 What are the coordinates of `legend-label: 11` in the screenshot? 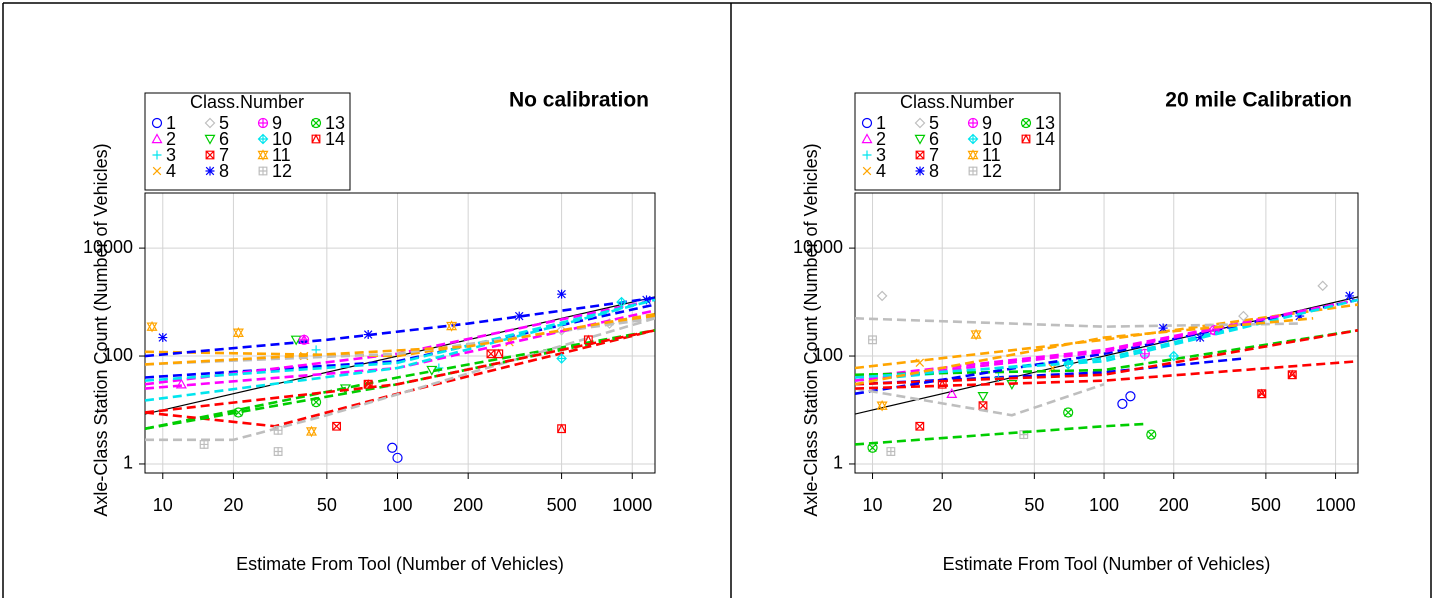 It's located at (281, 155).